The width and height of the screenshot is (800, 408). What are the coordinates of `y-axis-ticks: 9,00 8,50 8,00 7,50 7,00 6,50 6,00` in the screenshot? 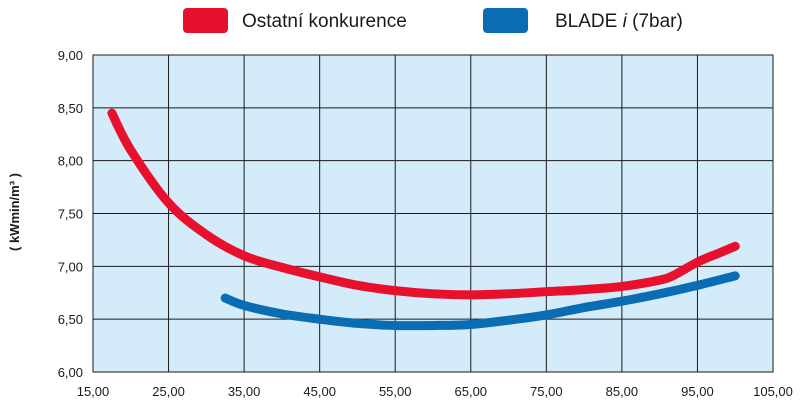 It's located at (70, 214).